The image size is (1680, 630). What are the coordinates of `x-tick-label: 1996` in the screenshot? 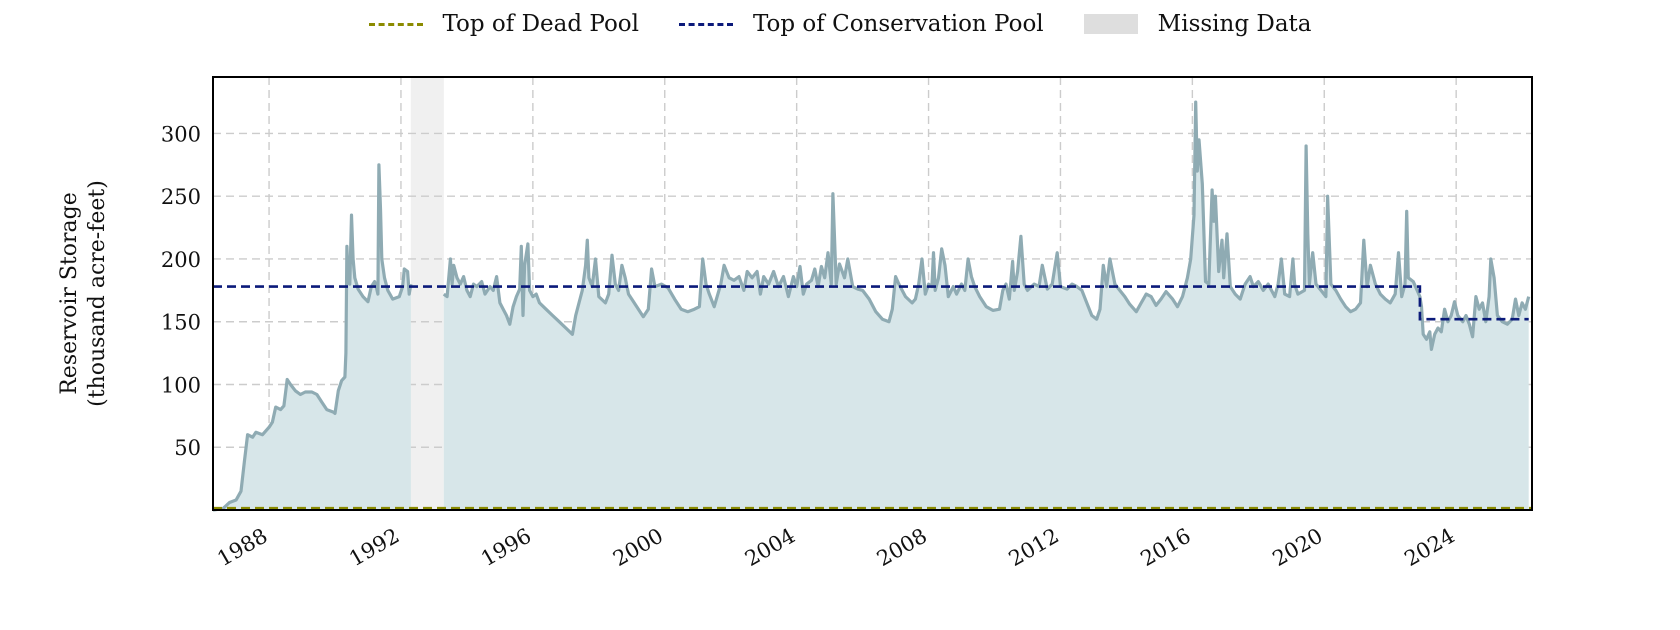 It's located at (506, 548).